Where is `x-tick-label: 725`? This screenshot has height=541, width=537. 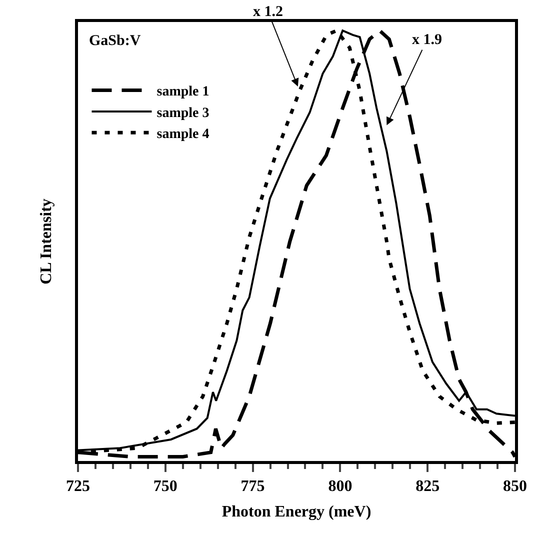
x-tick-label: 725 is located at coordinates (78, 486).